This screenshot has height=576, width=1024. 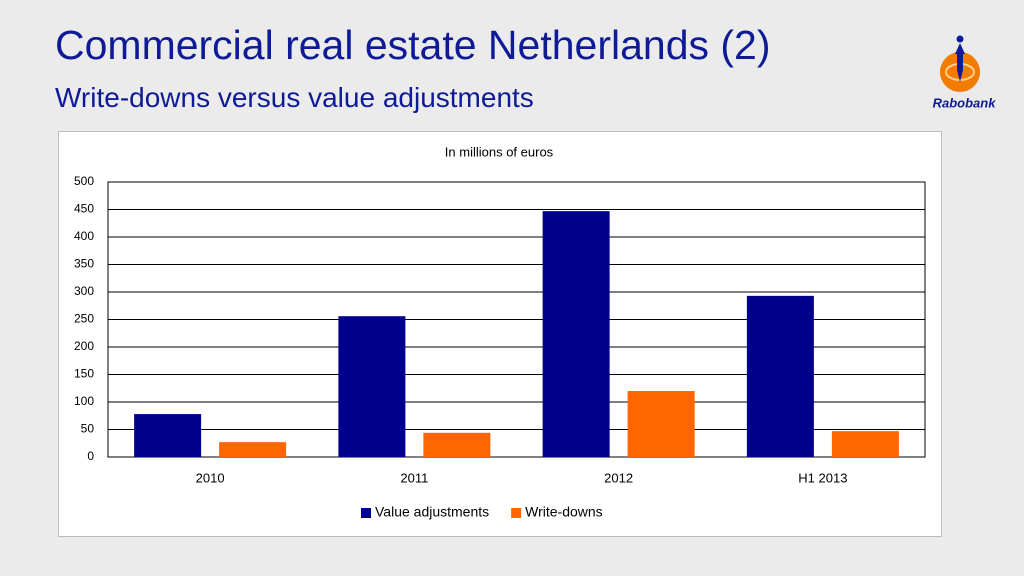 What do you see at coordinates (84, 209) in the screenshot?
I see `y-tick-label: 450` at bounding box center [84, 209].